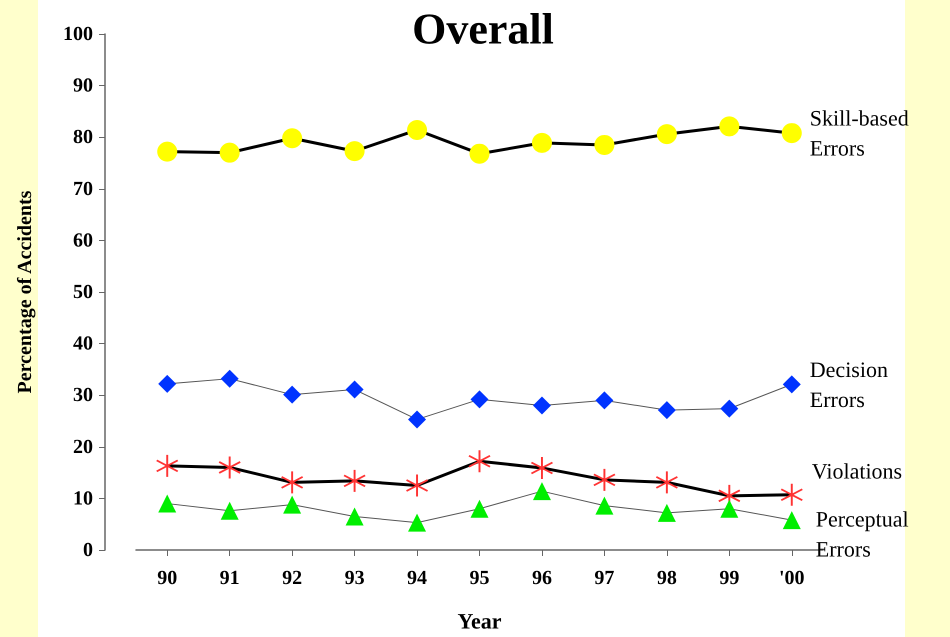 This screenshot has height=637, width=950. I want to click on x-tick-label: 92, so click(292, 578).